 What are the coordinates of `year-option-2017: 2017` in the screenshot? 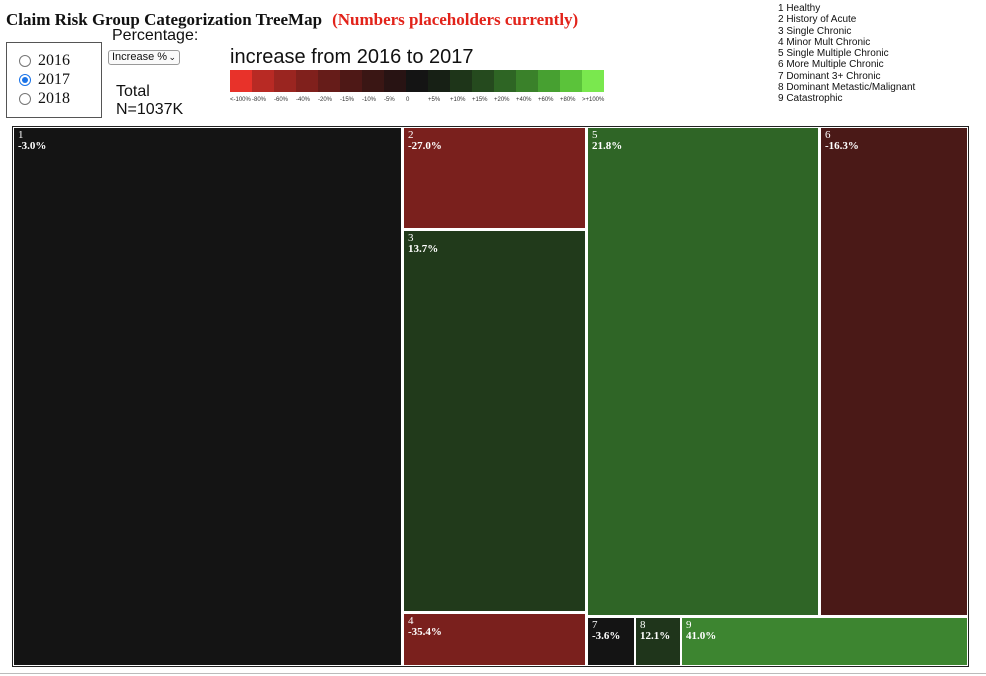 It's located at (44, 80).